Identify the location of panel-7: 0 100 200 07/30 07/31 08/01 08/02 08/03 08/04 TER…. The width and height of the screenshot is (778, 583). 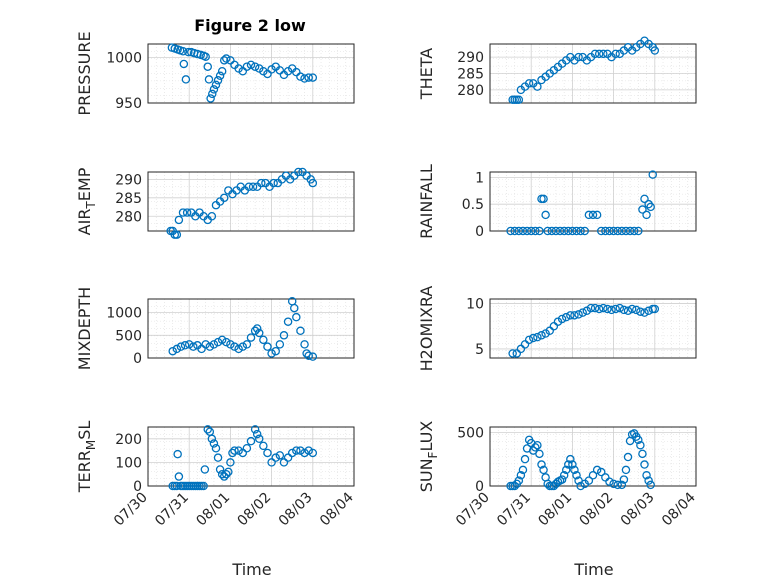
(216, 475).